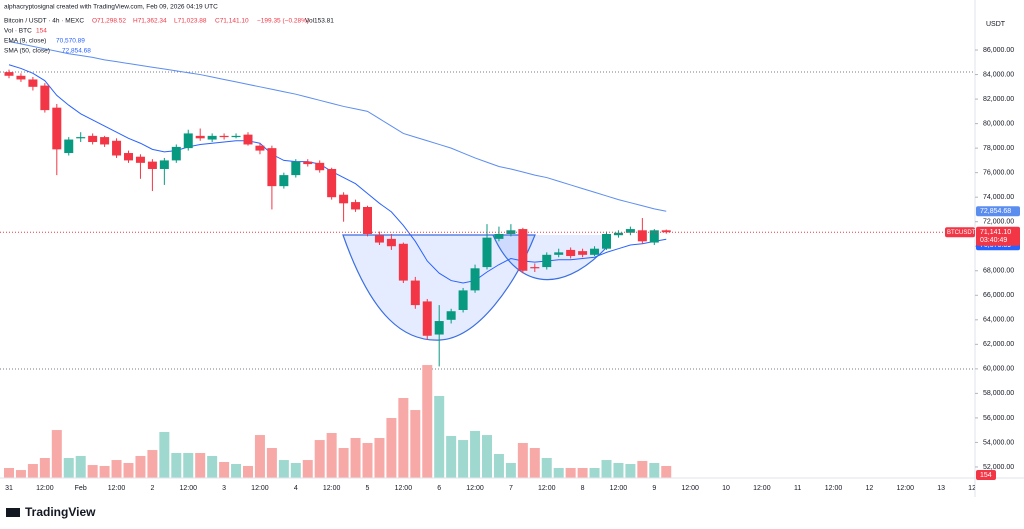  What do you see at coordinates (368, 488) in the screenshot?
I see `x-tick-label: 5` at bounding box center [368, 488].